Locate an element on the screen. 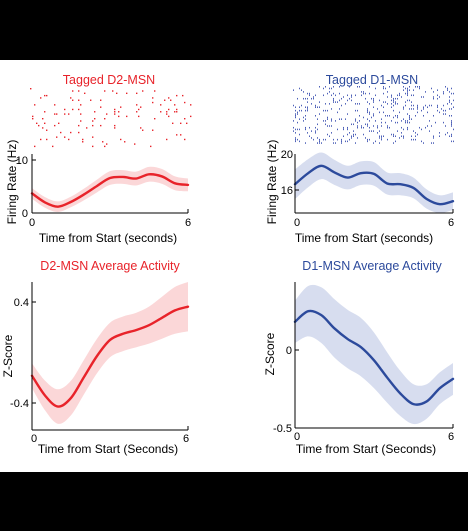 The width and height of the screenshot is (468, 531). x-tick-label: 6 is located at coordinates (451, 437).